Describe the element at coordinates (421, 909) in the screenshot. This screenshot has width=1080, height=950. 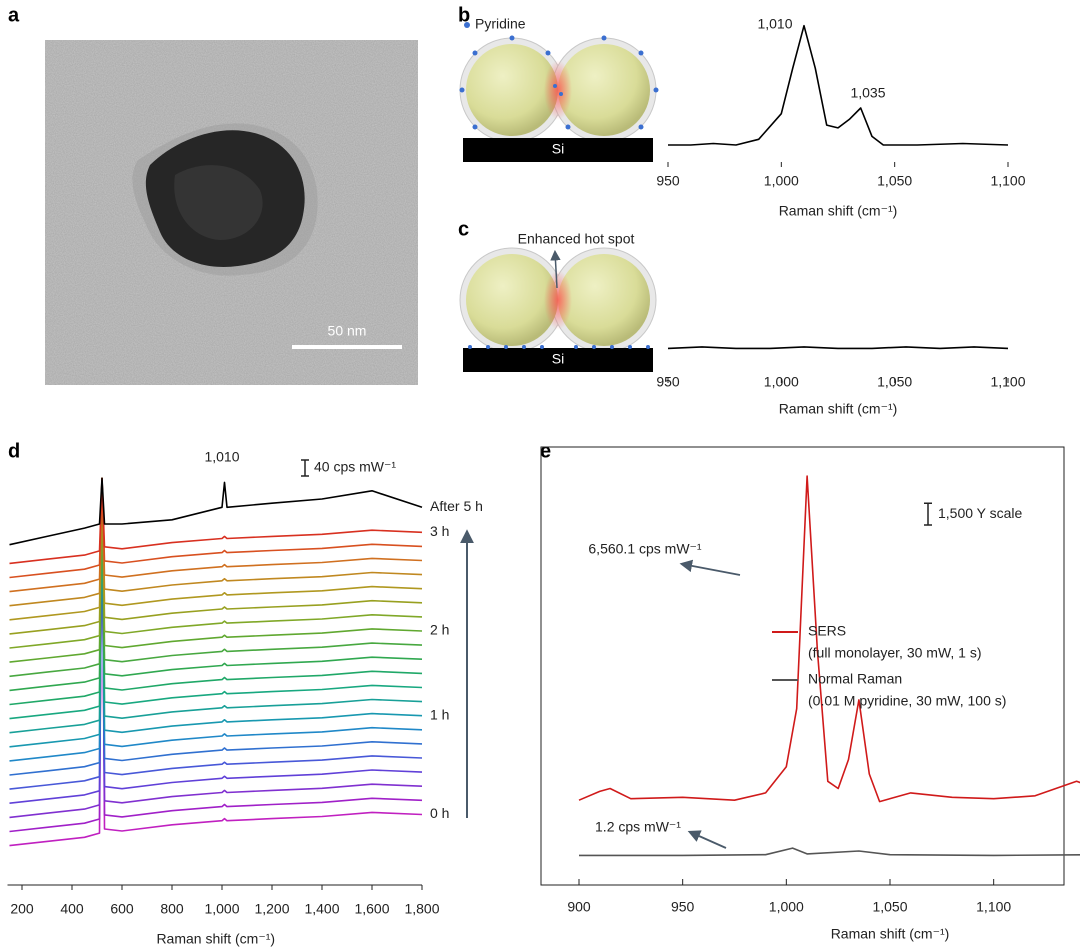
I see `x-tick-label: 1,800` at that location.